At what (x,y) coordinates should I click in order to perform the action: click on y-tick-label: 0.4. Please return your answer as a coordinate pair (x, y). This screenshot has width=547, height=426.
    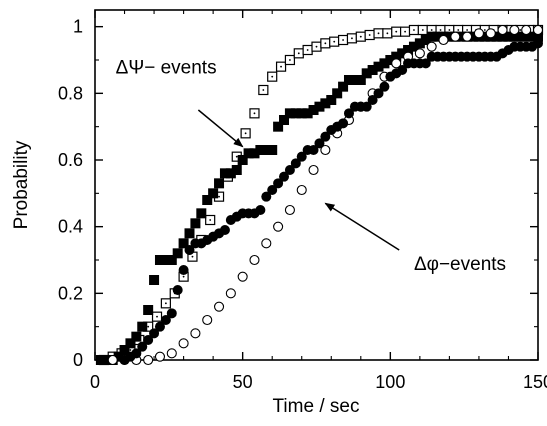
    Looking at the image, I should click on (70, 227).